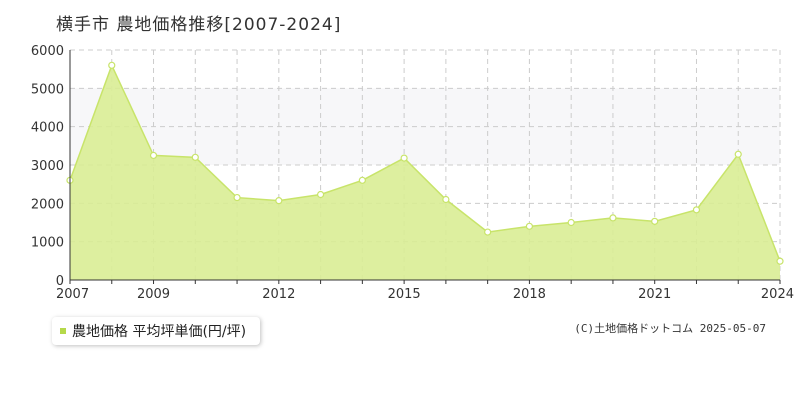 The height and width of the screenshot is (400, 800). I want to click on data-point-2022, so click(696, 210).